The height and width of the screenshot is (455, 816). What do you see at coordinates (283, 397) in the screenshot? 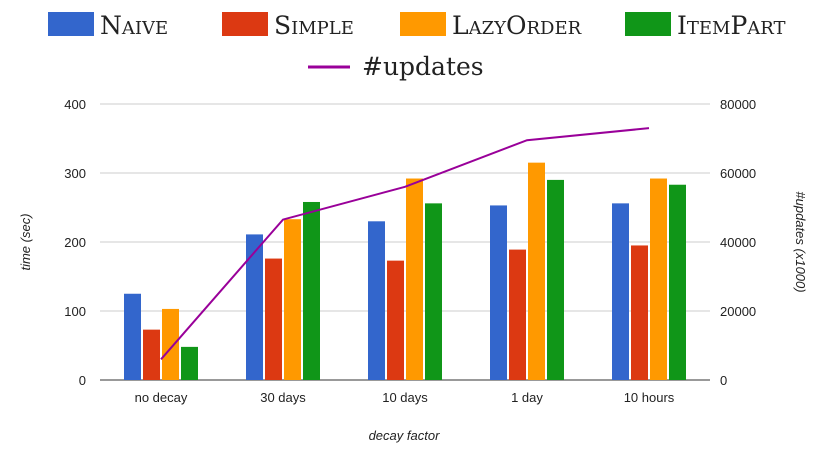
I see `x-tick-label: 30 days` at bounding box center [283, 397].